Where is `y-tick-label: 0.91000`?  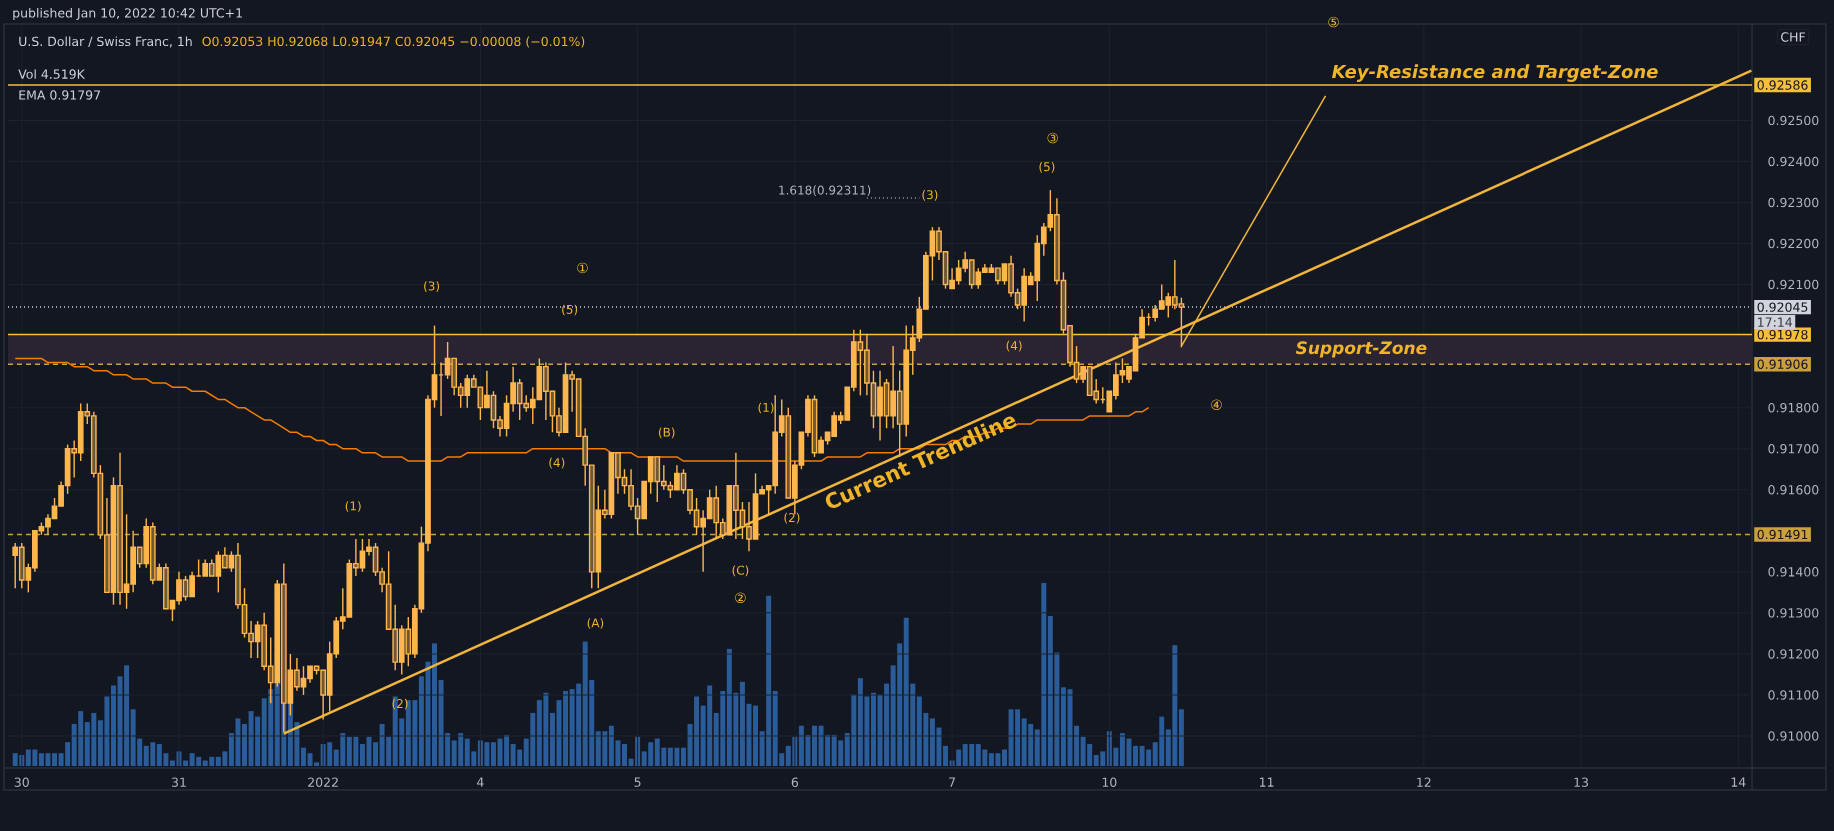
y-tick-label: 0.91000 is located at coordinates (1793, 736).